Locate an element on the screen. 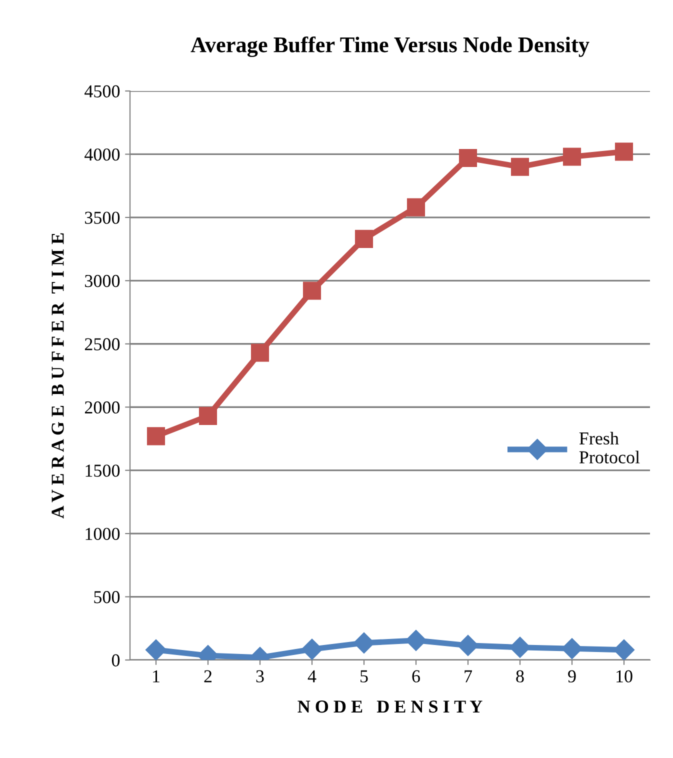  x-tick-label: 6 is located at coordinates (416, 676).